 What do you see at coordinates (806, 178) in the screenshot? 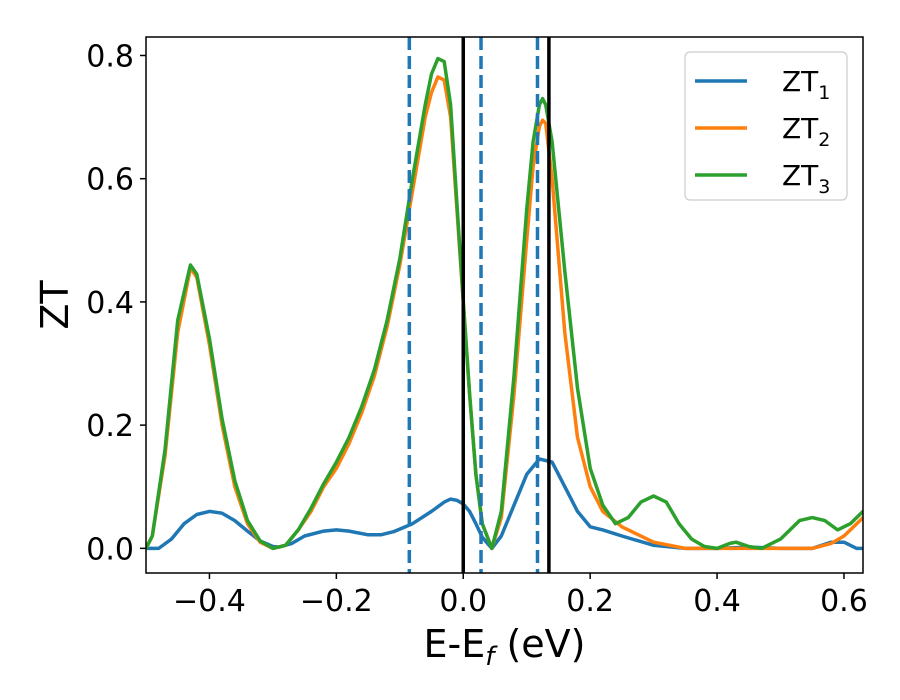
I see `legend-label-3: ZT3` at bounding box center [806, 178].